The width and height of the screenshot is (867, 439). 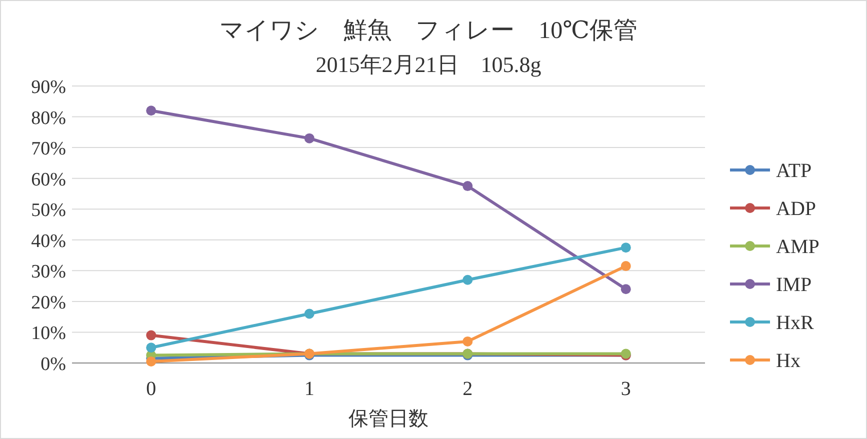 What do you see at coordinates (429, 64) in the screenshot?
I see `chart-subtitle: 2015年2月21日 105.8g` at bounding box center [429, 64].